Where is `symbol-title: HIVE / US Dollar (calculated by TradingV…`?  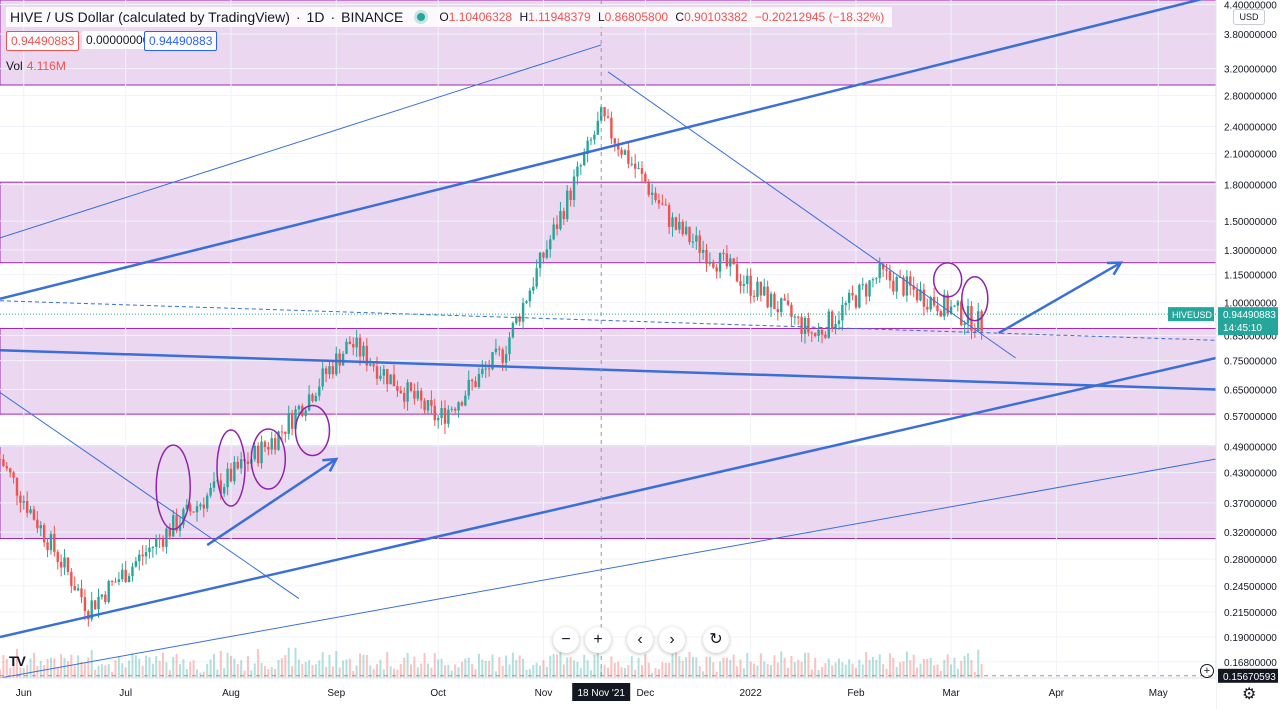
symbol-title: HIVE / US Dollar (calculated by TradingV… is located at coordinates (150, 17).